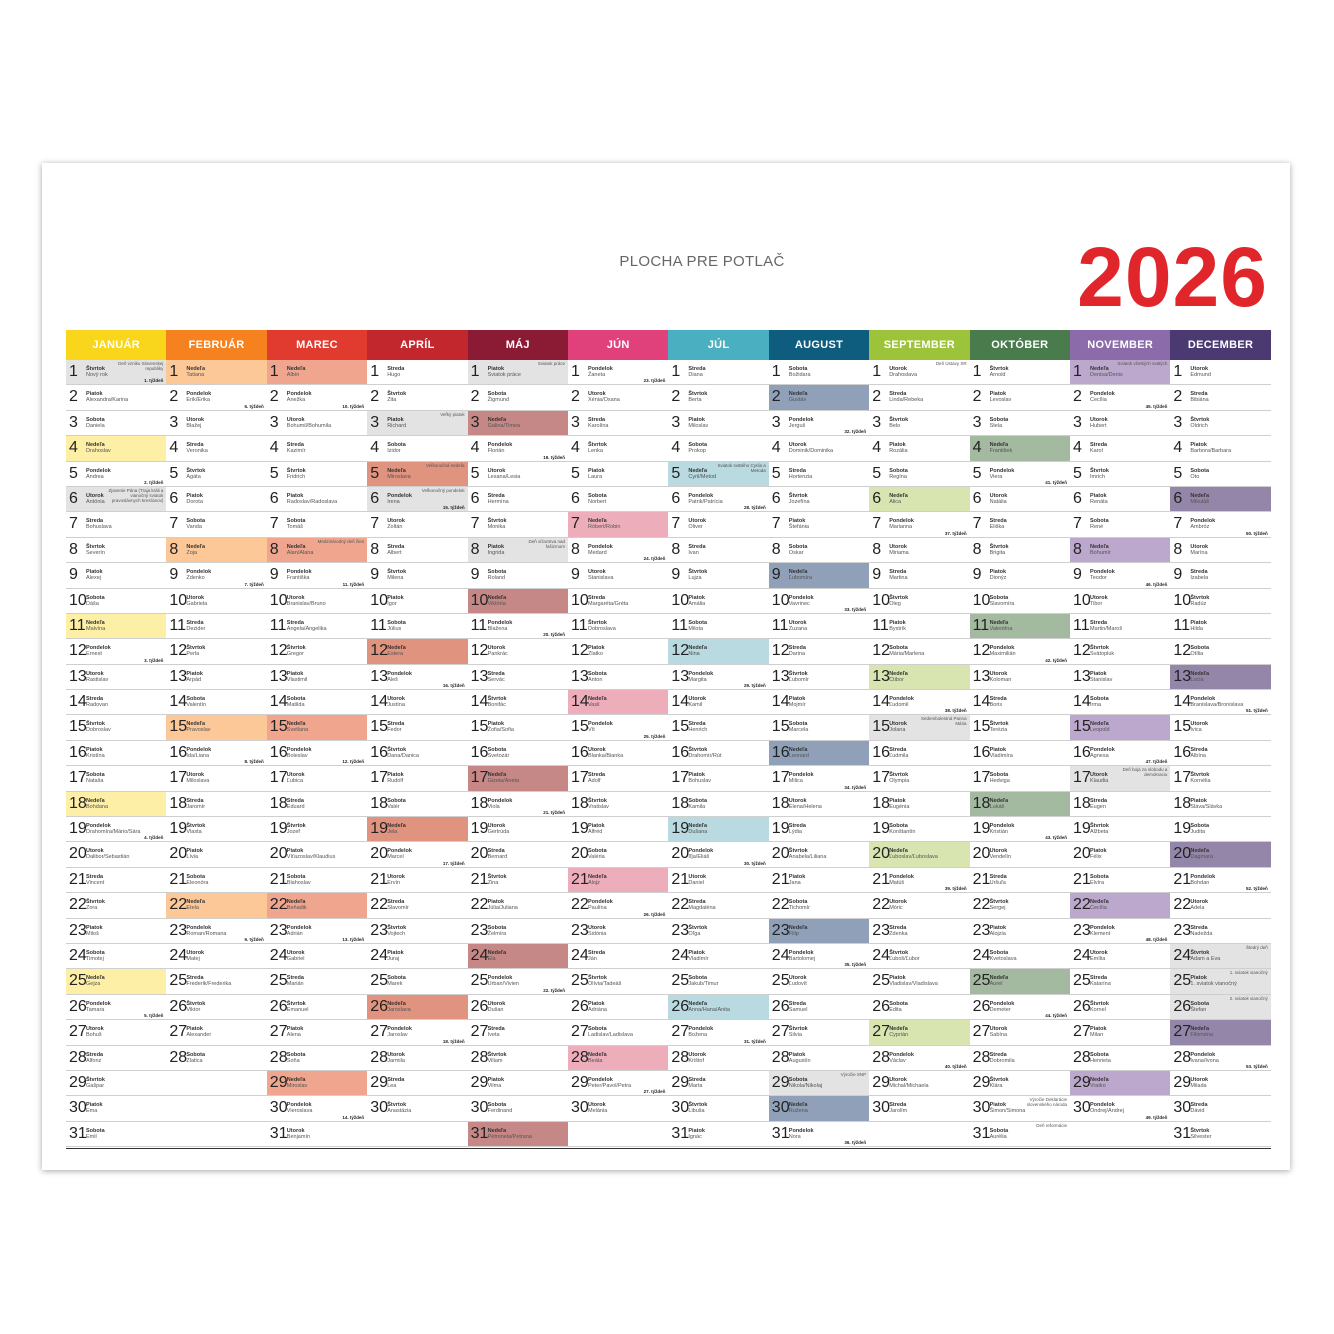 The width and height of the screenshot is (1334, 1334). I want to click on day-number: 21, so click(1182, 879).